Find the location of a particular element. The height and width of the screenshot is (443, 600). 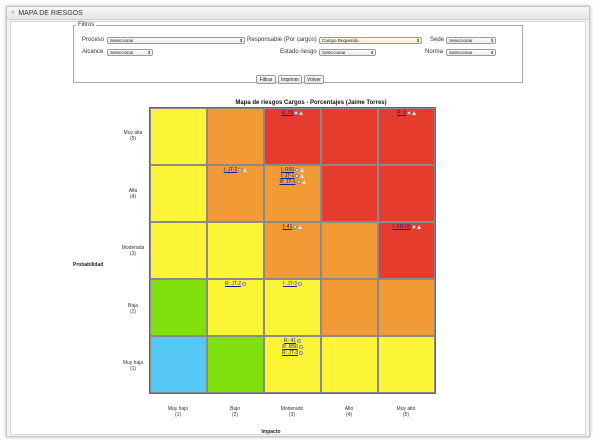

alcance-label: Alcance is located at coordinates (93, 52).